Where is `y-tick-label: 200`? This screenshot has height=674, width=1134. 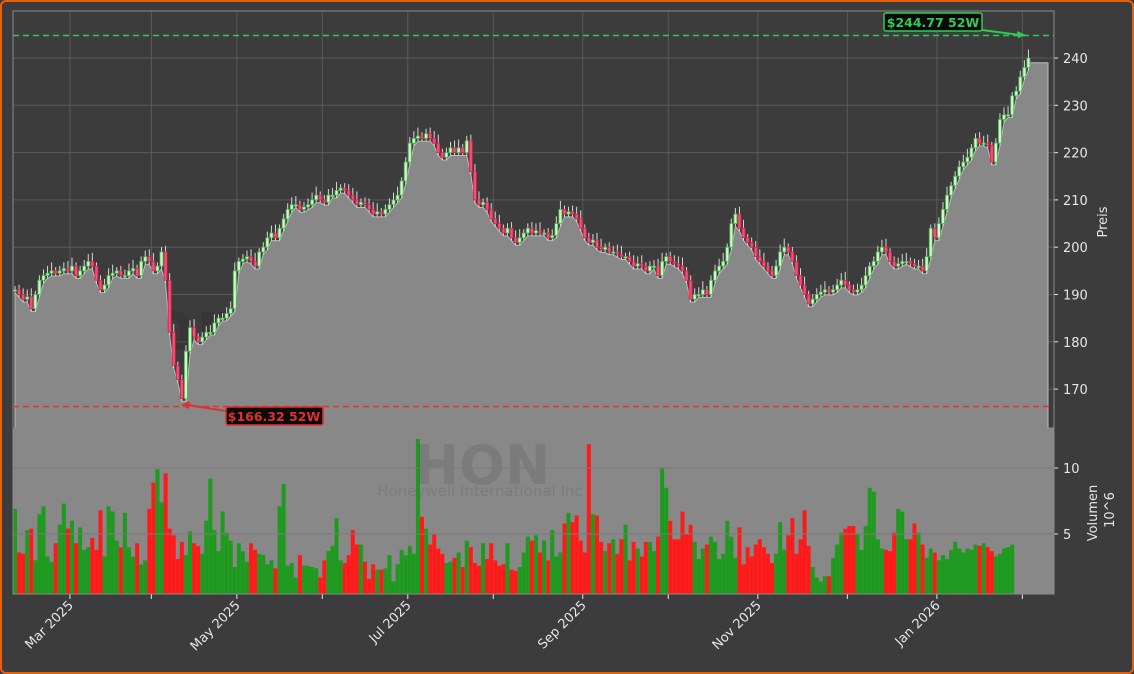 y-tick-label: 200 is located at coordinates (1075, 248).